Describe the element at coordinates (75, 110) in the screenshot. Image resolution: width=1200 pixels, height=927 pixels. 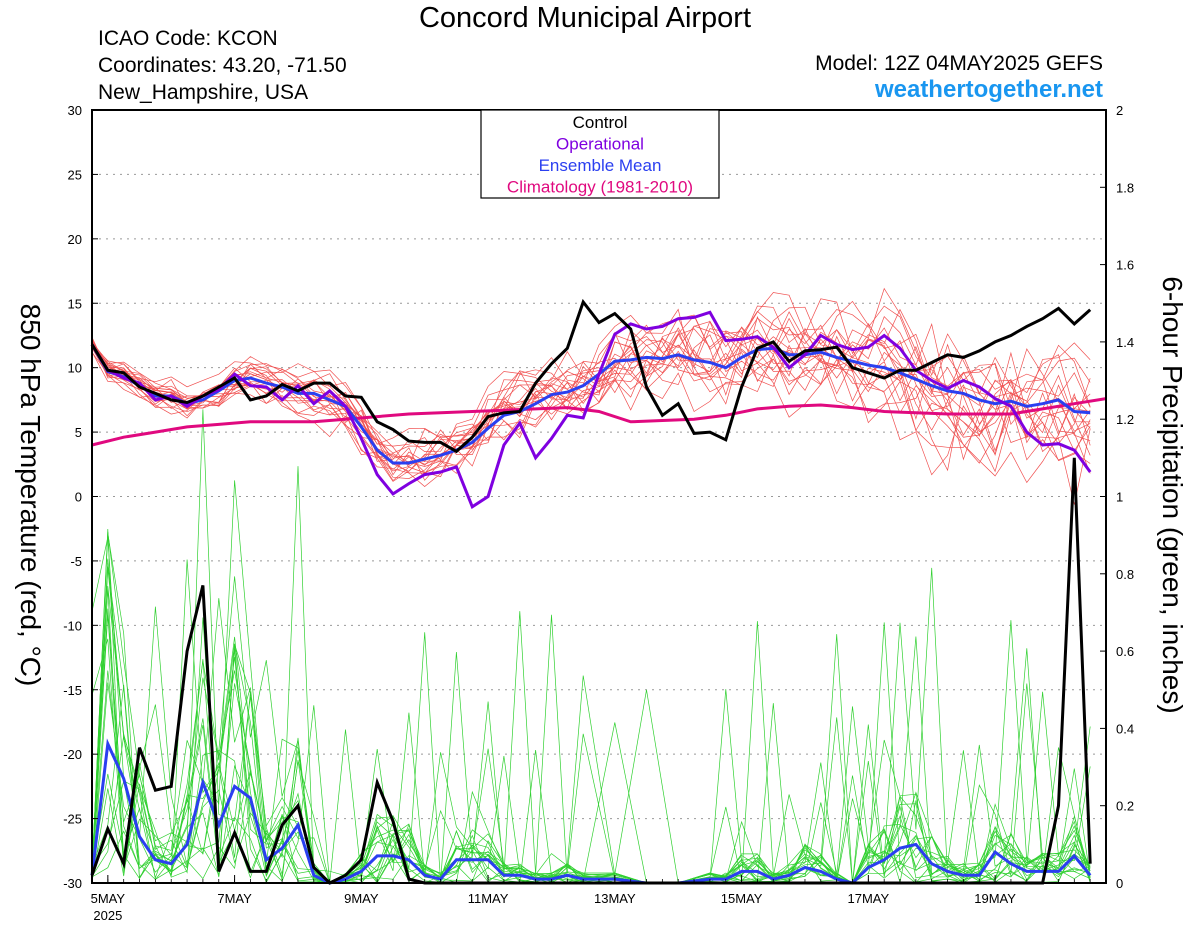
I see `left-tick-label: 30` at that location.